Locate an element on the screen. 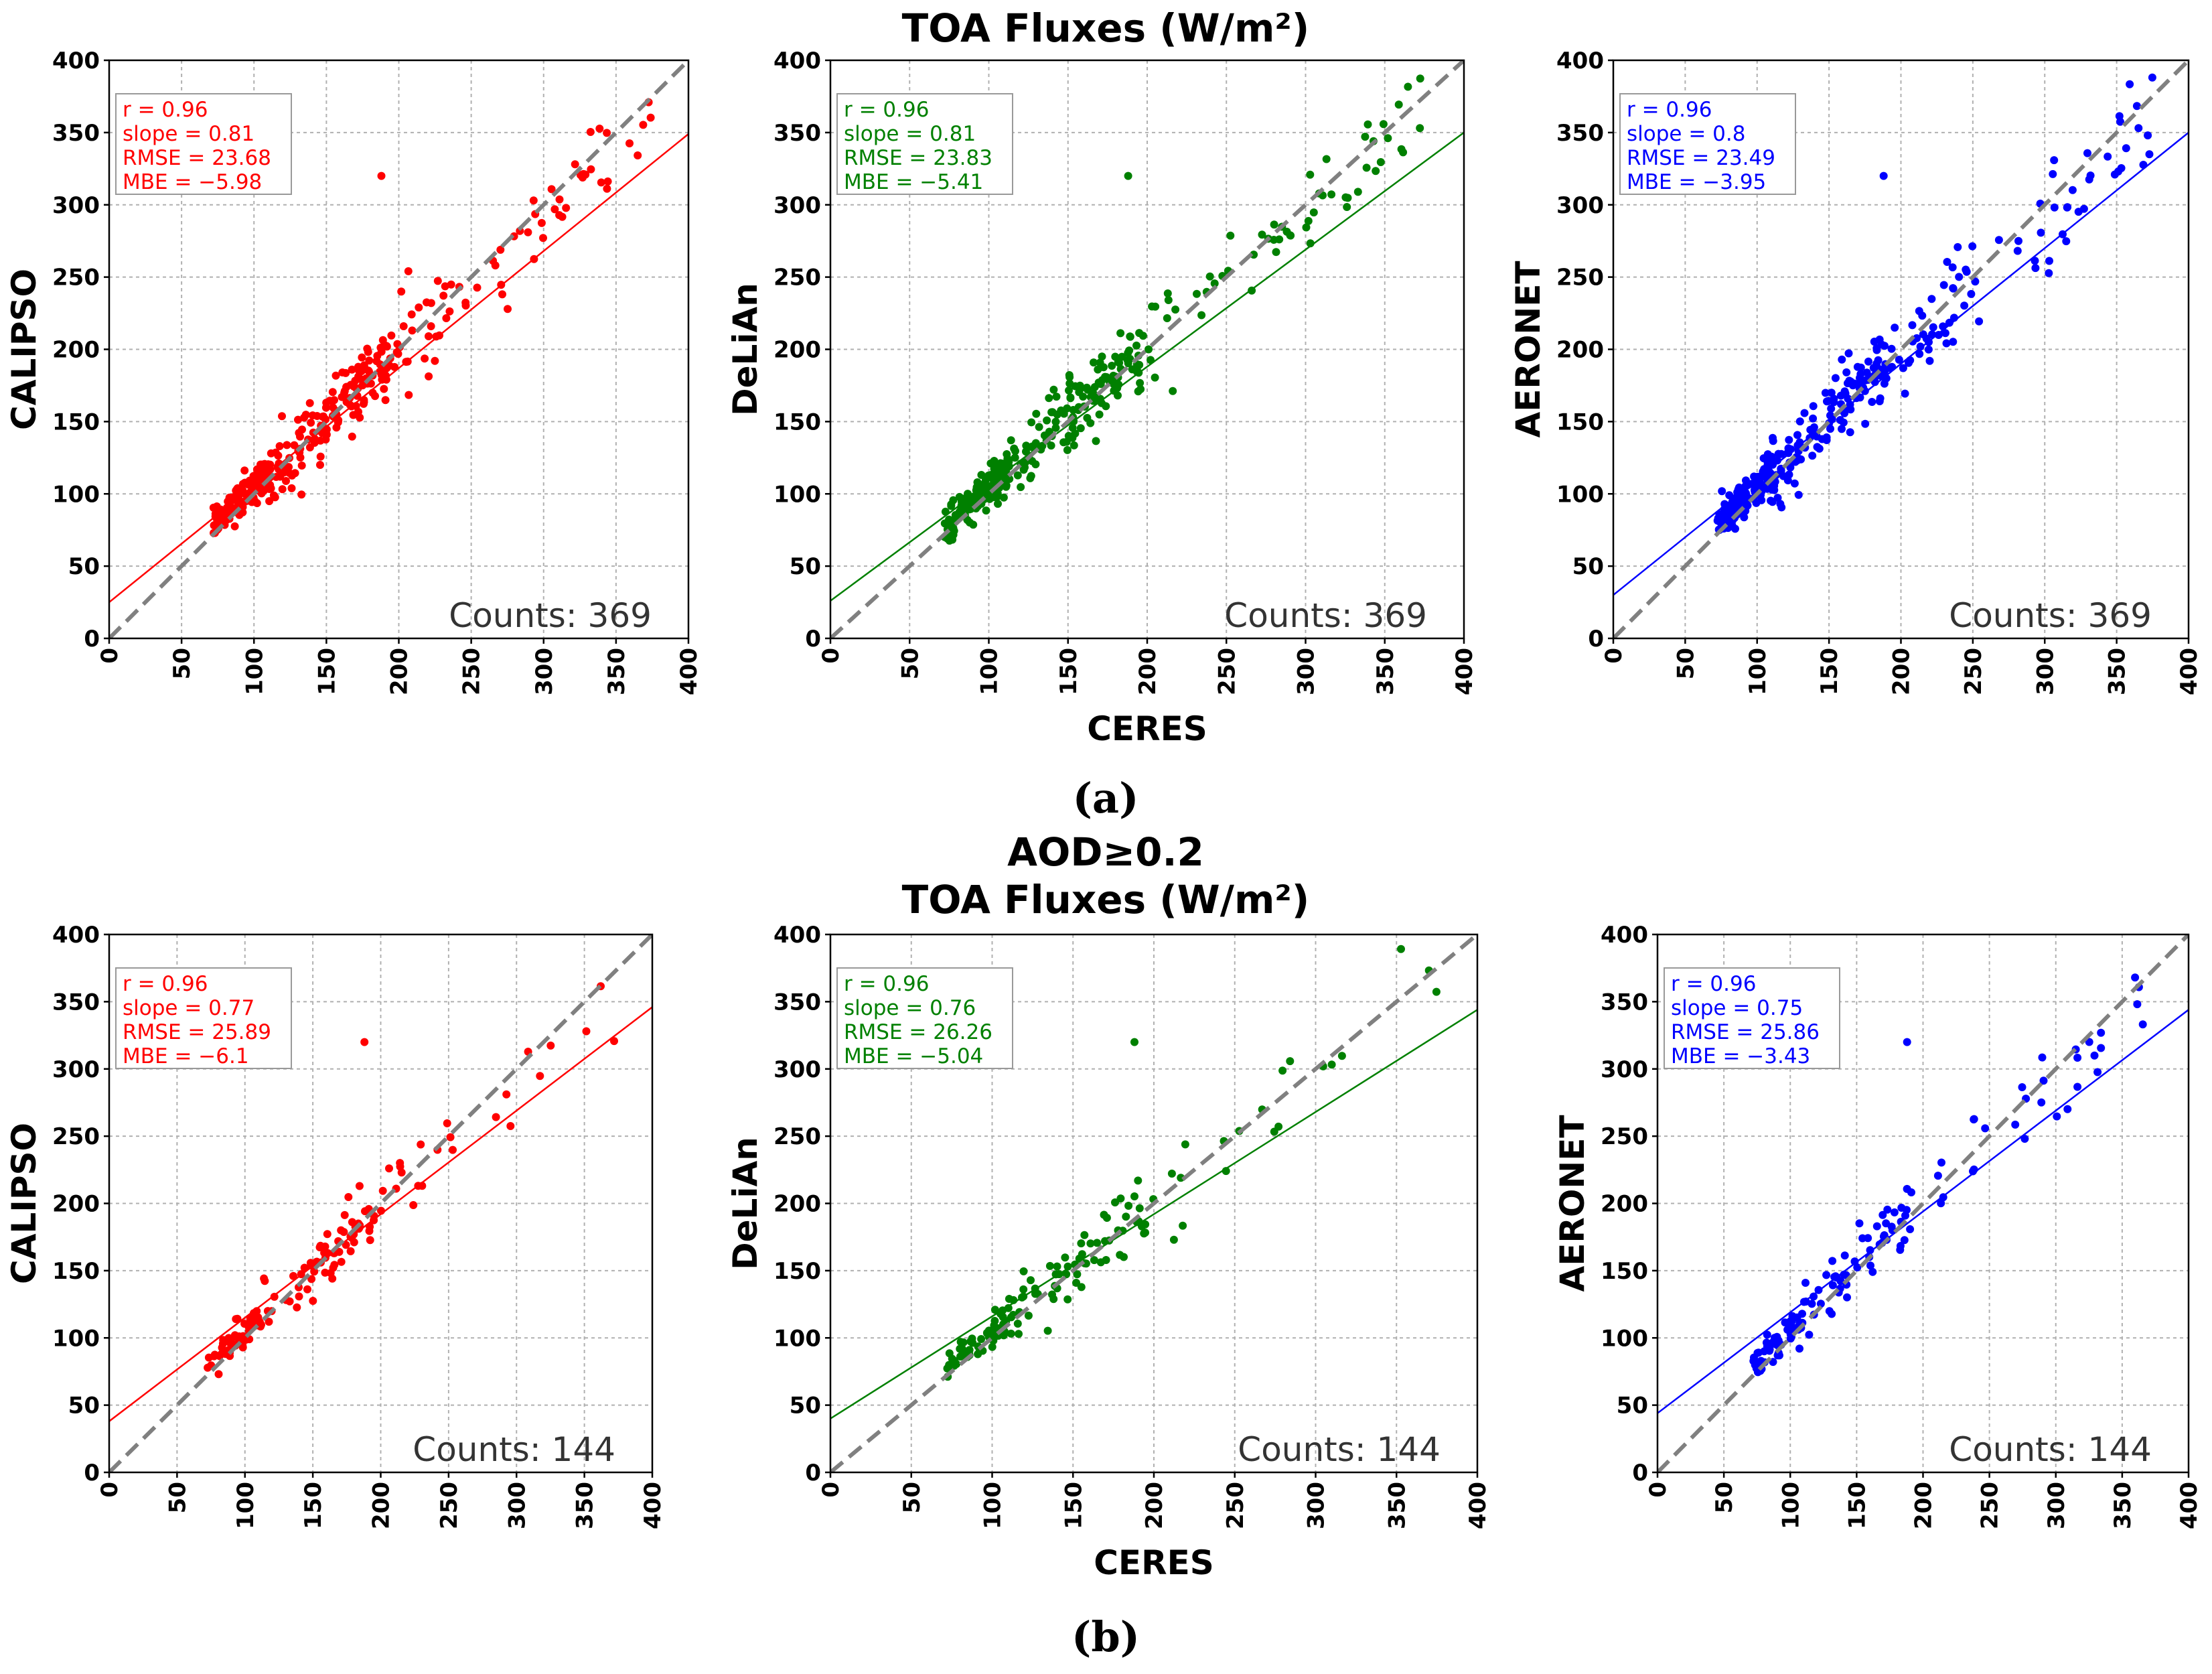  stats-box is located at coordinates (924, 1018).